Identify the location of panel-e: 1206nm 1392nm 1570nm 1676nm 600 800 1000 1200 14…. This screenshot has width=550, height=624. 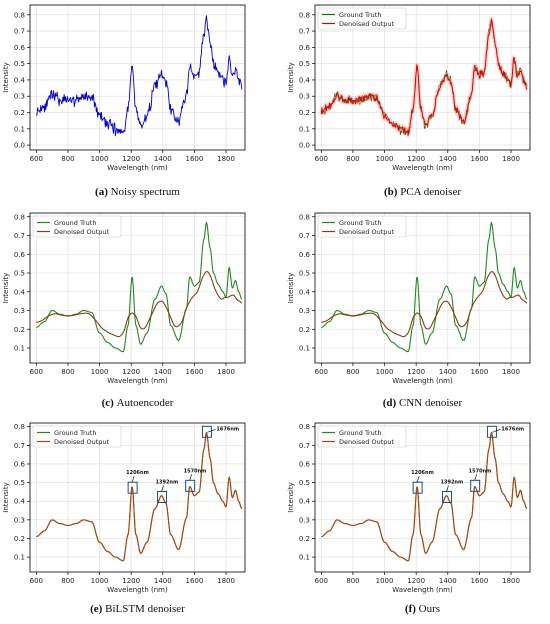
(124, 518).